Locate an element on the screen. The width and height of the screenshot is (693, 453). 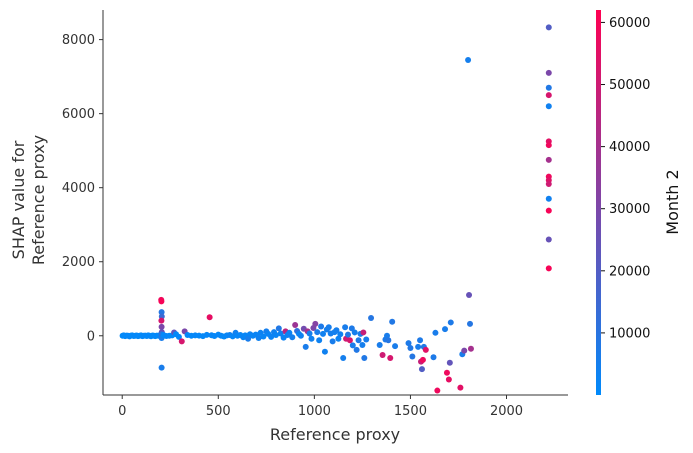
x-tick-label-3: 1500 is located at coordinates (410, 411).